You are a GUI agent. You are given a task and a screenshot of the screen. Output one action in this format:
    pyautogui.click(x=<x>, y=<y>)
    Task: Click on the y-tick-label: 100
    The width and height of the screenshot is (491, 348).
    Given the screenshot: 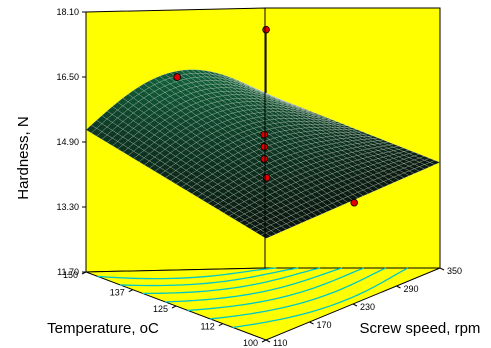 What is the action you would take?
    pyautogui.click(x=250, y=343)
    